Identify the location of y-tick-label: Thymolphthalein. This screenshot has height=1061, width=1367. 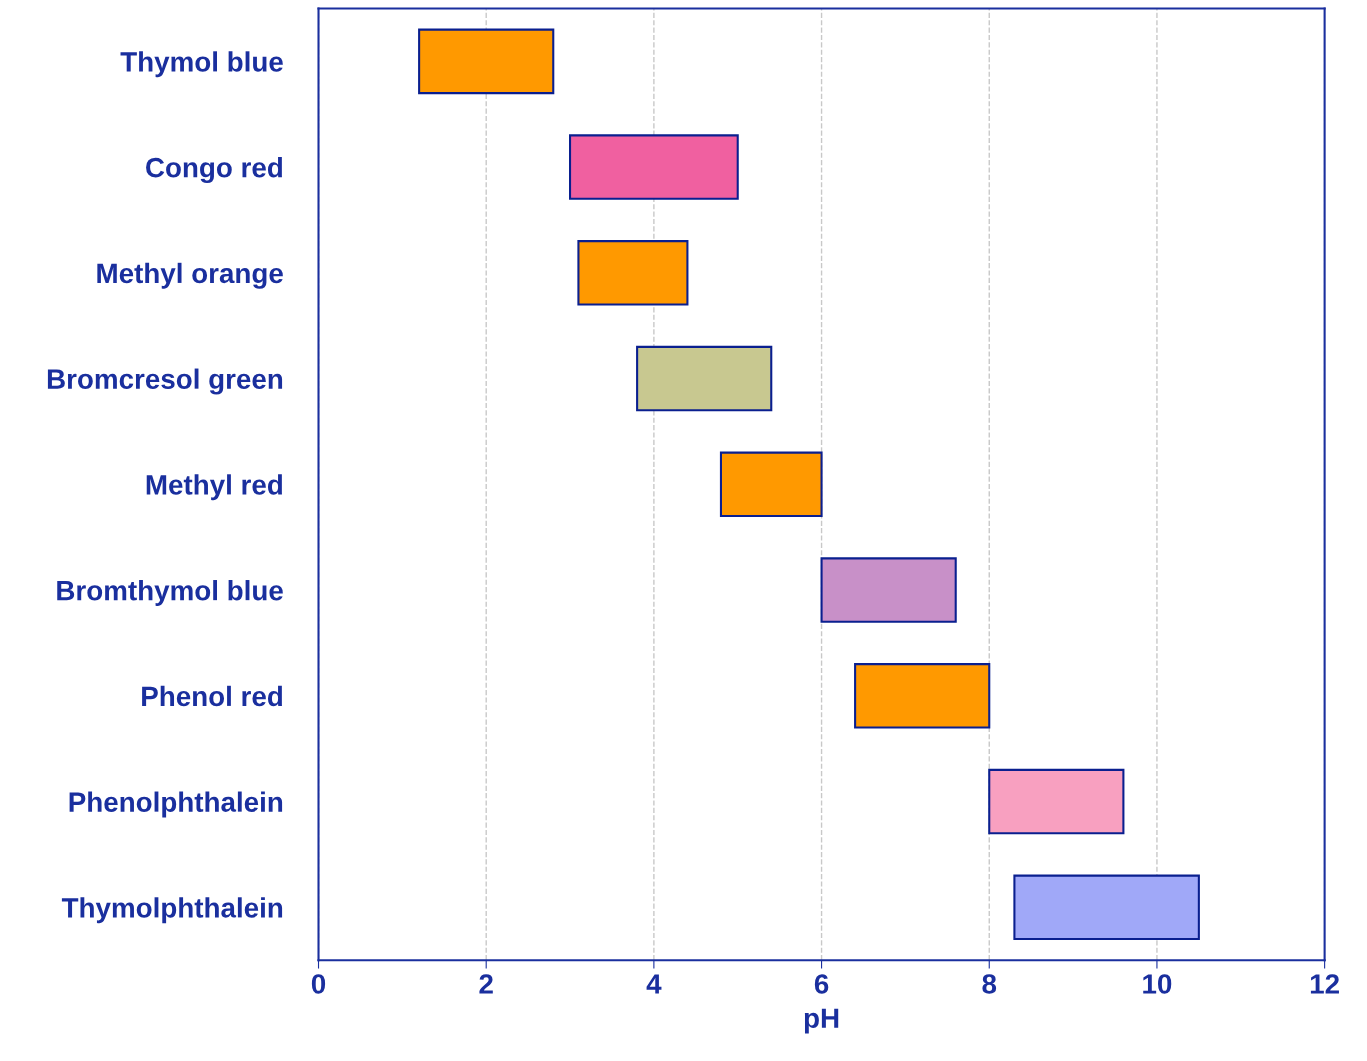
(172, 910).